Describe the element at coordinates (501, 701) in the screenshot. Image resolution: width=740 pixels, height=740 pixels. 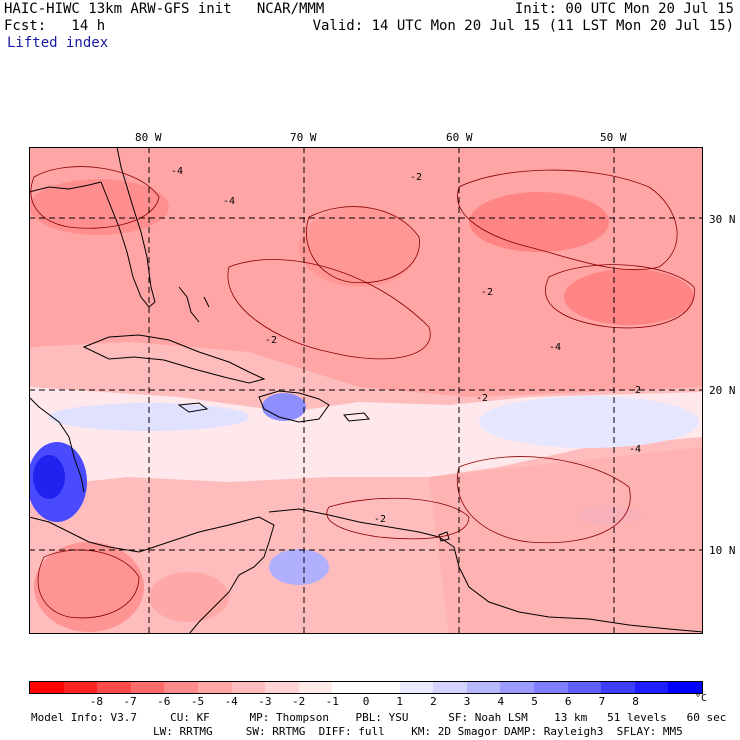
I see `colorbar-tick-label: 4` at that location.